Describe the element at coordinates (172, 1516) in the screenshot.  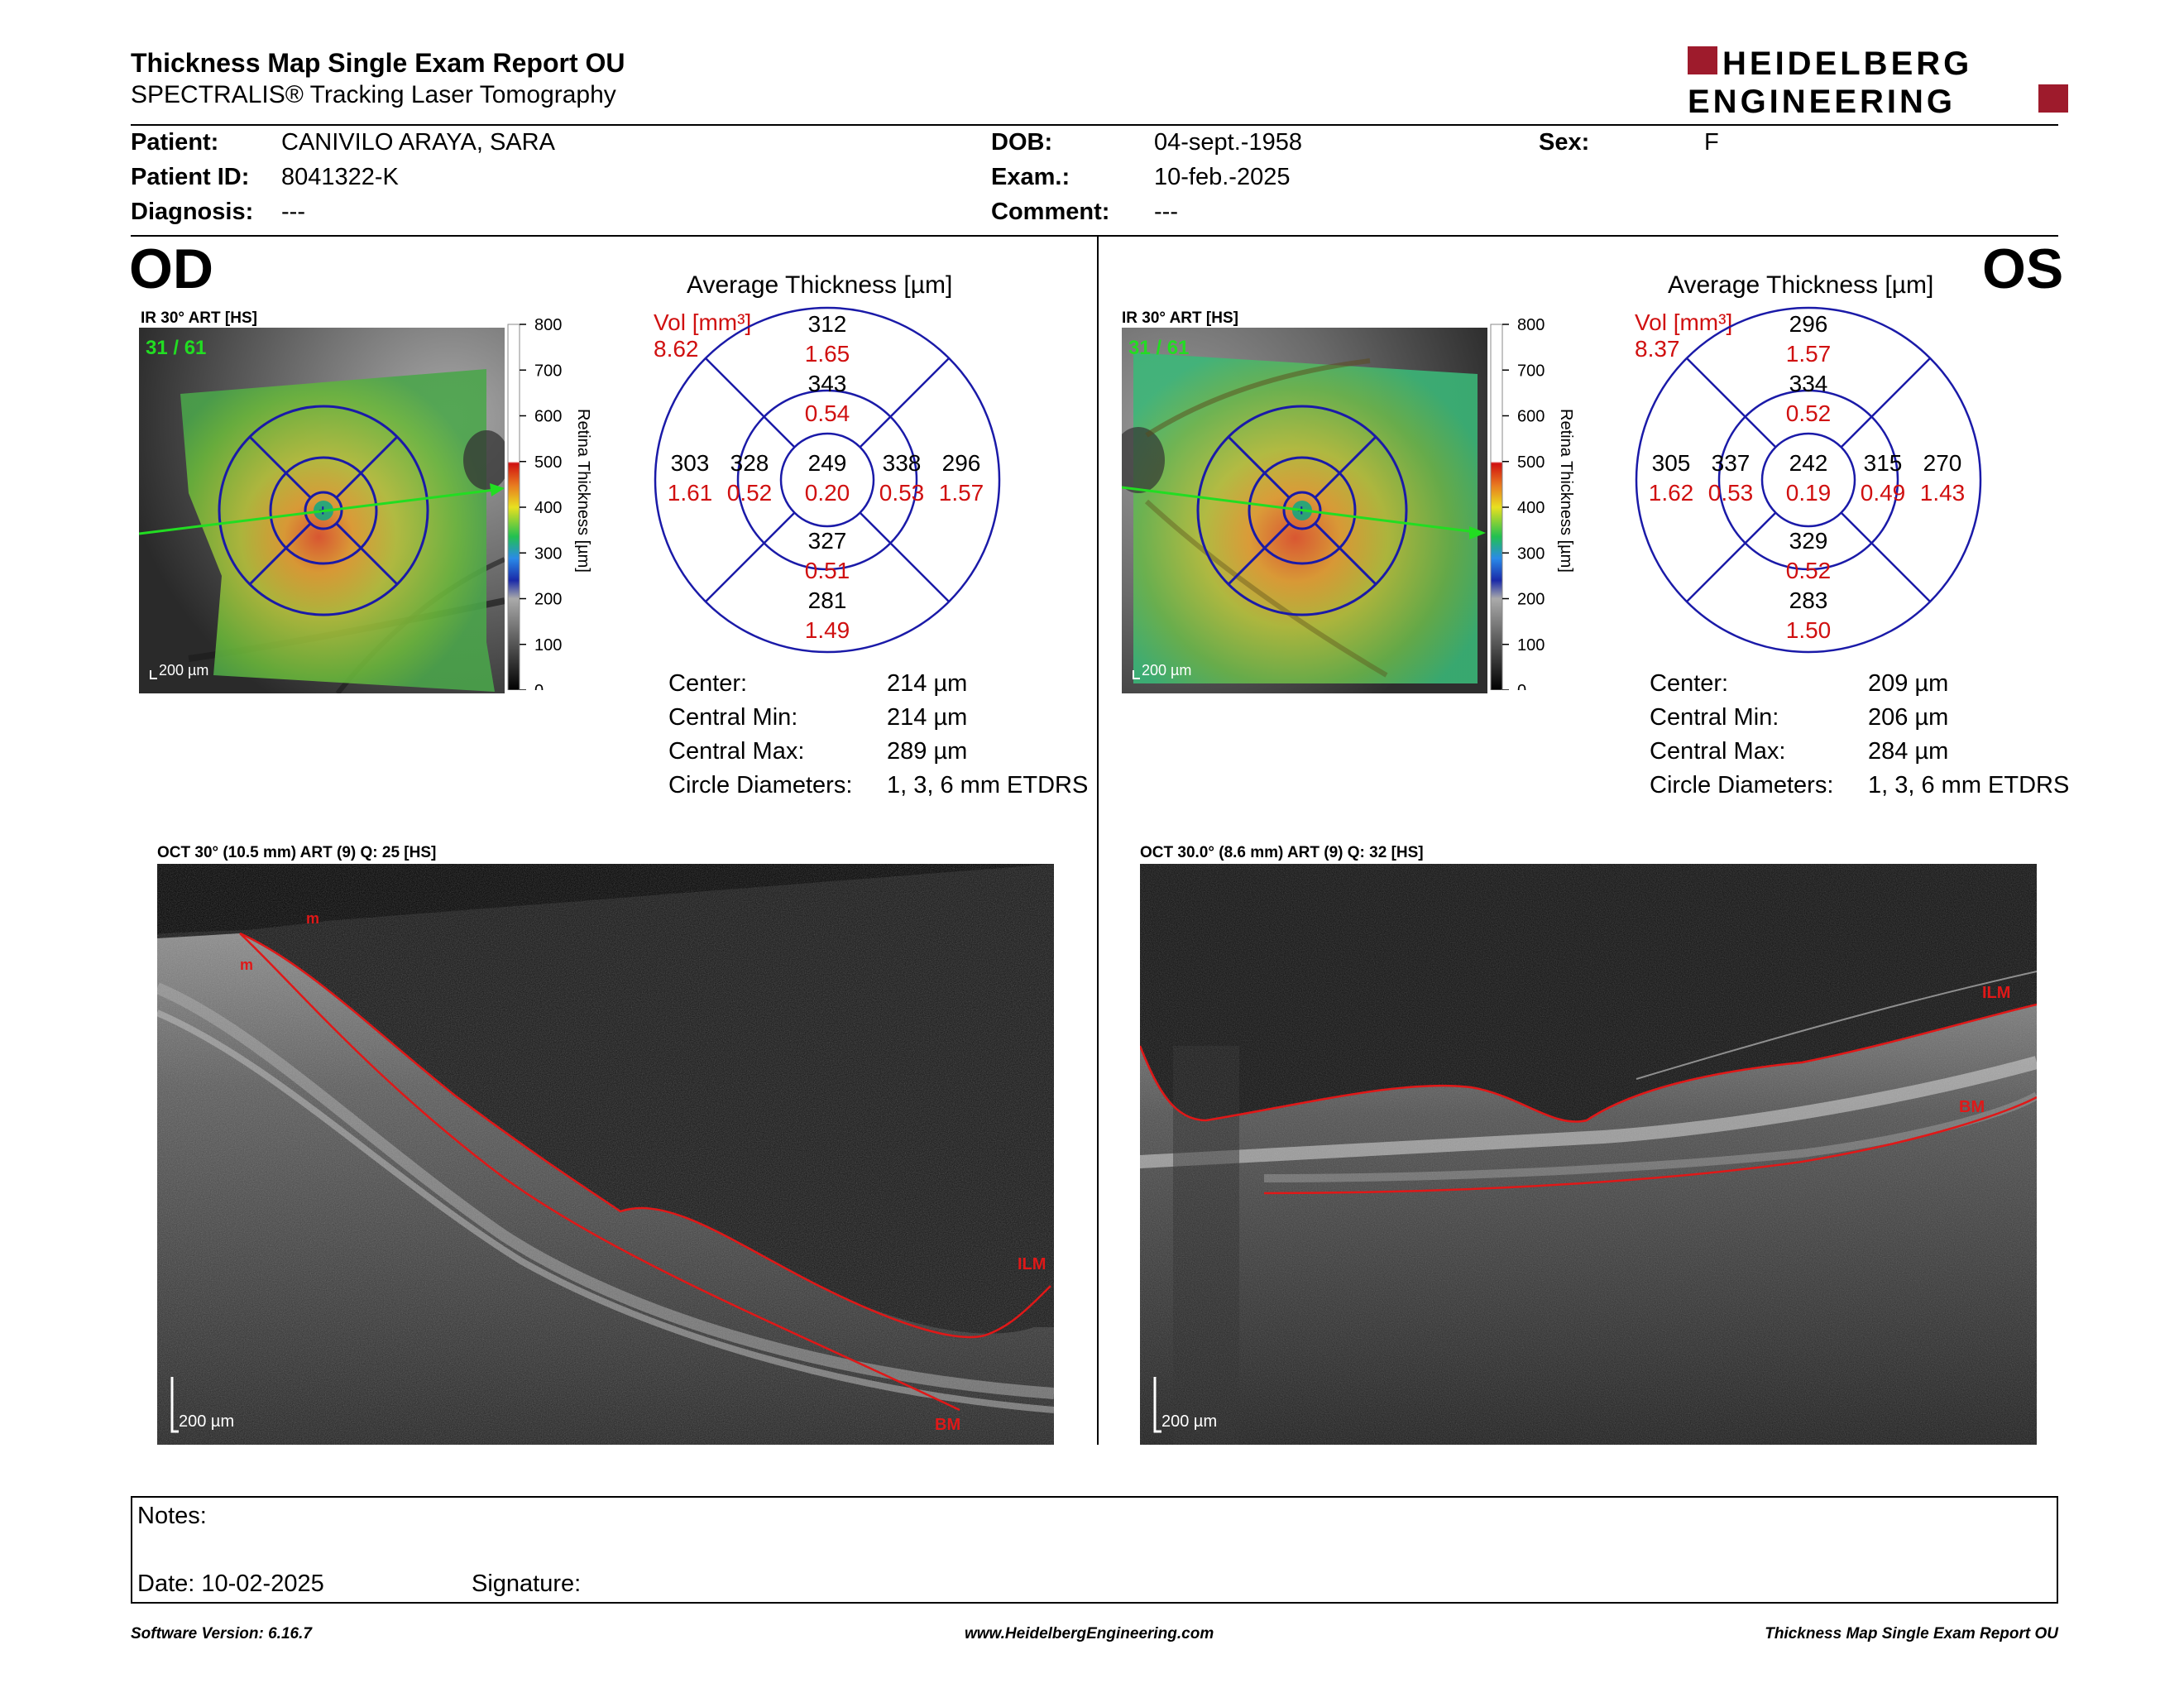
I see `notes-label: Notes:` at that location.